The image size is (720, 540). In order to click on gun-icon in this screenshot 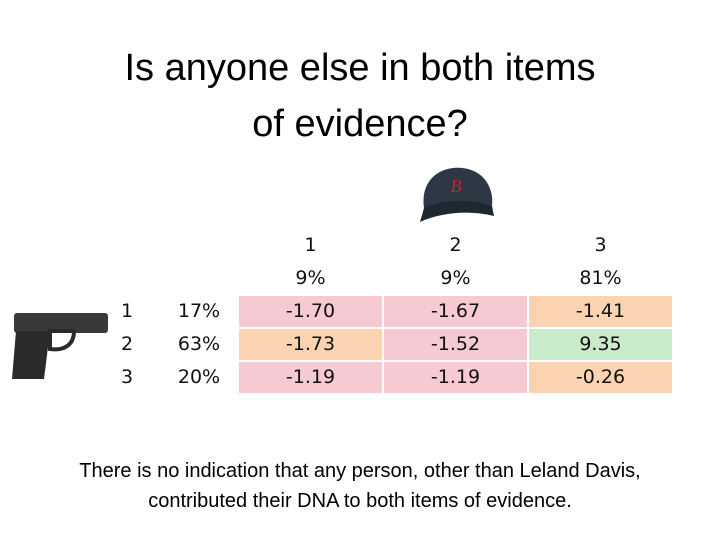, I will do `click(60, 346)`.